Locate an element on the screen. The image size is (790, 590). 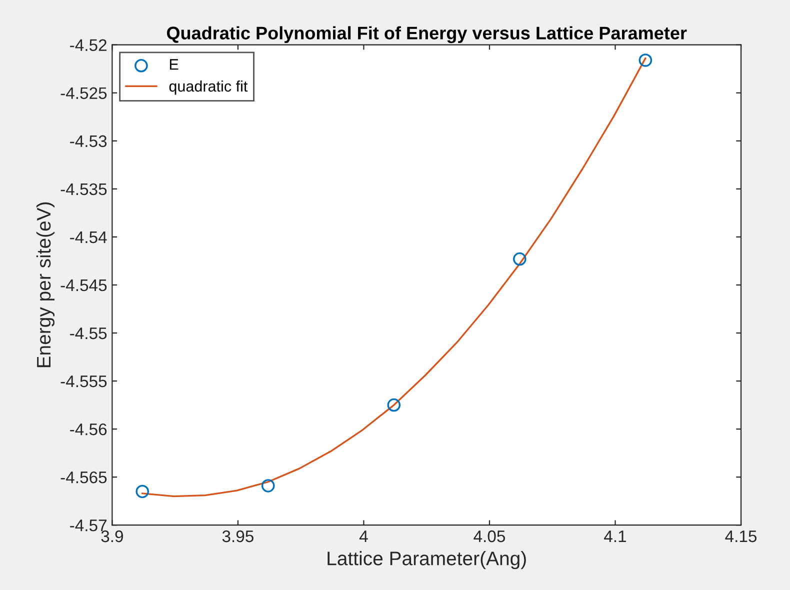
y-tick-label: -4.55 is located at coordinates (88, 334).